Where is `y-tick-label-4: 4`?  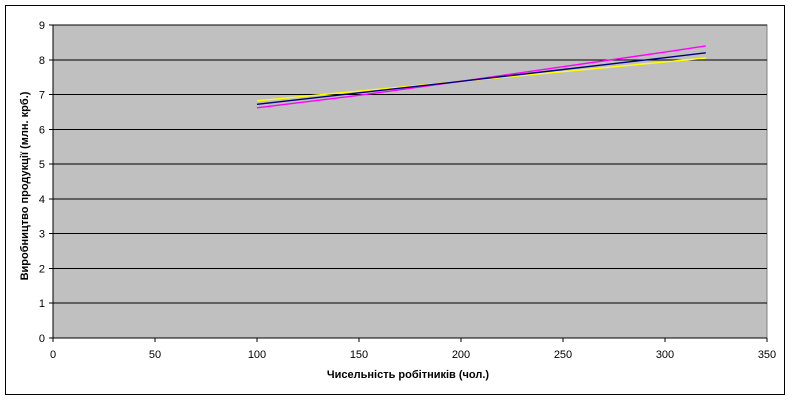
y-tick-label-4: 4 is located at coordinates (42, 200).